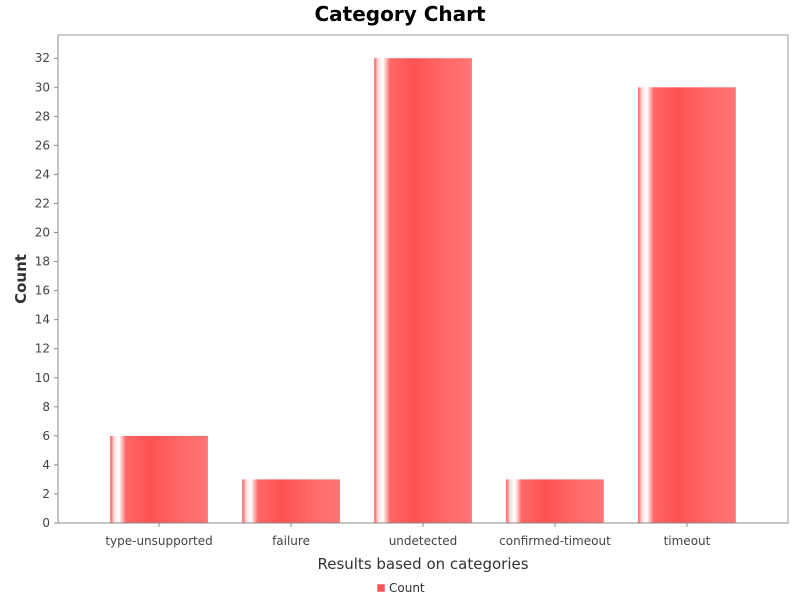 Image resolution: width=800 pixels, height=600 pixels. I want to click on y-tick-label: 30, so click(42, 87).